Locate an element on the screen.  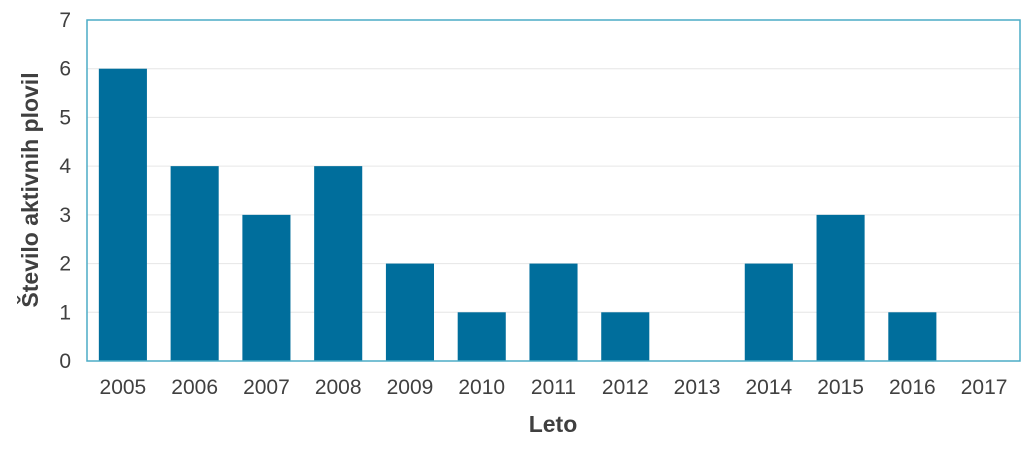
x-tick-label: 2015 is located at coordinates (840, 387).